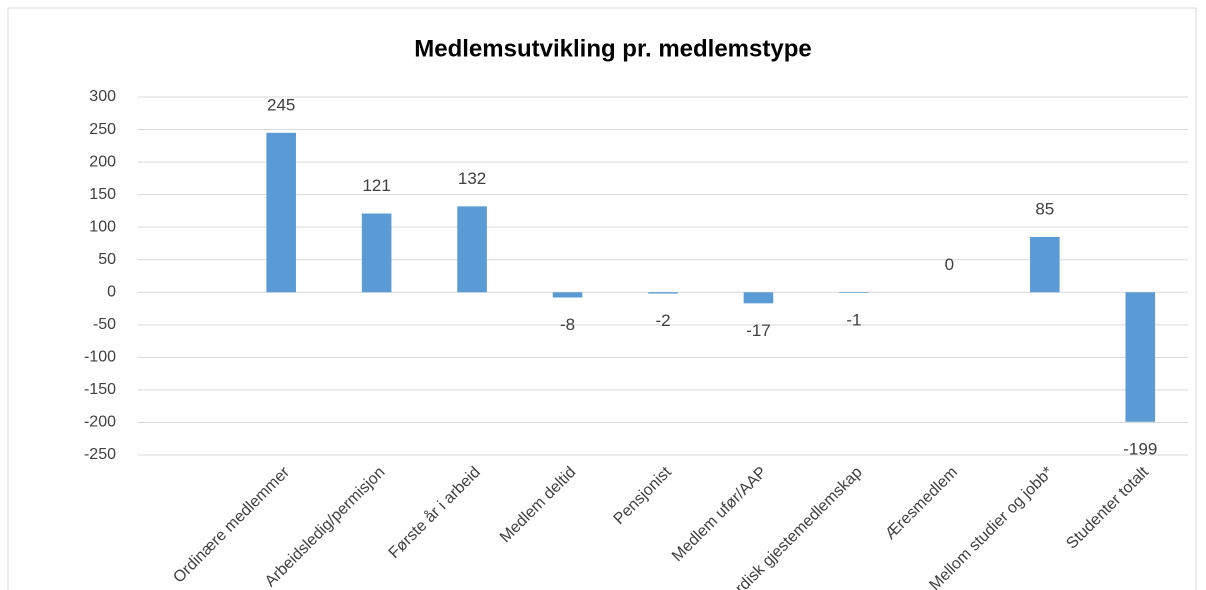 The height and width of the screenshot is (590, 1206). Describe the element at coordinates (104, 324) in the screenshot. I see `y-tick-label: -50` at that location.